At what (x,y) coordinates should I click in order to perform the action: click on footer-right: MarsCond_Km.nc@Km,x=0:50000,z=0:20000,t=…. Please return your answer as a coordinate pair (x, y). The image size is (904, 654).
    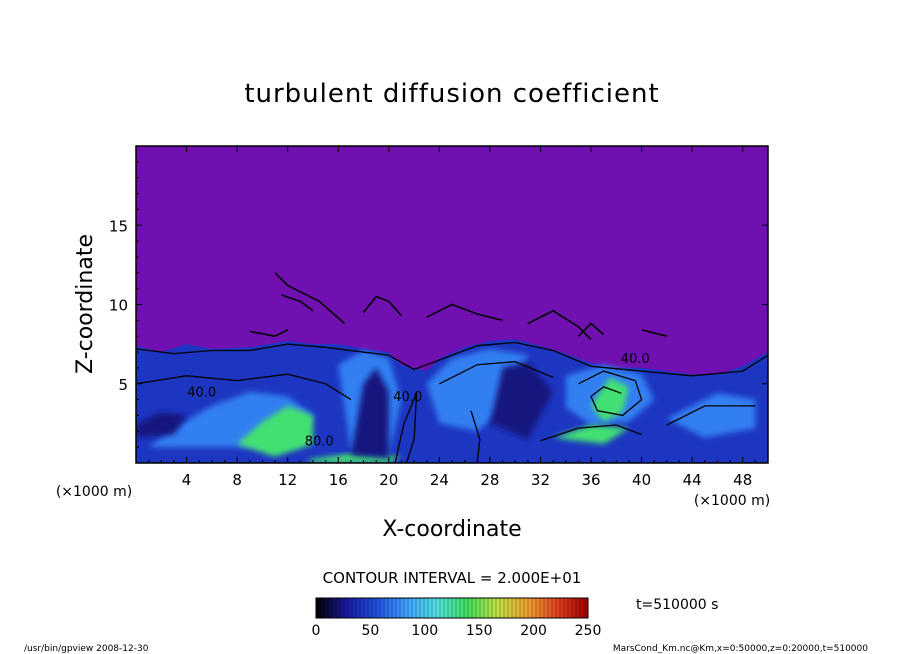
    Looking at the image, I should click on (740, 649).